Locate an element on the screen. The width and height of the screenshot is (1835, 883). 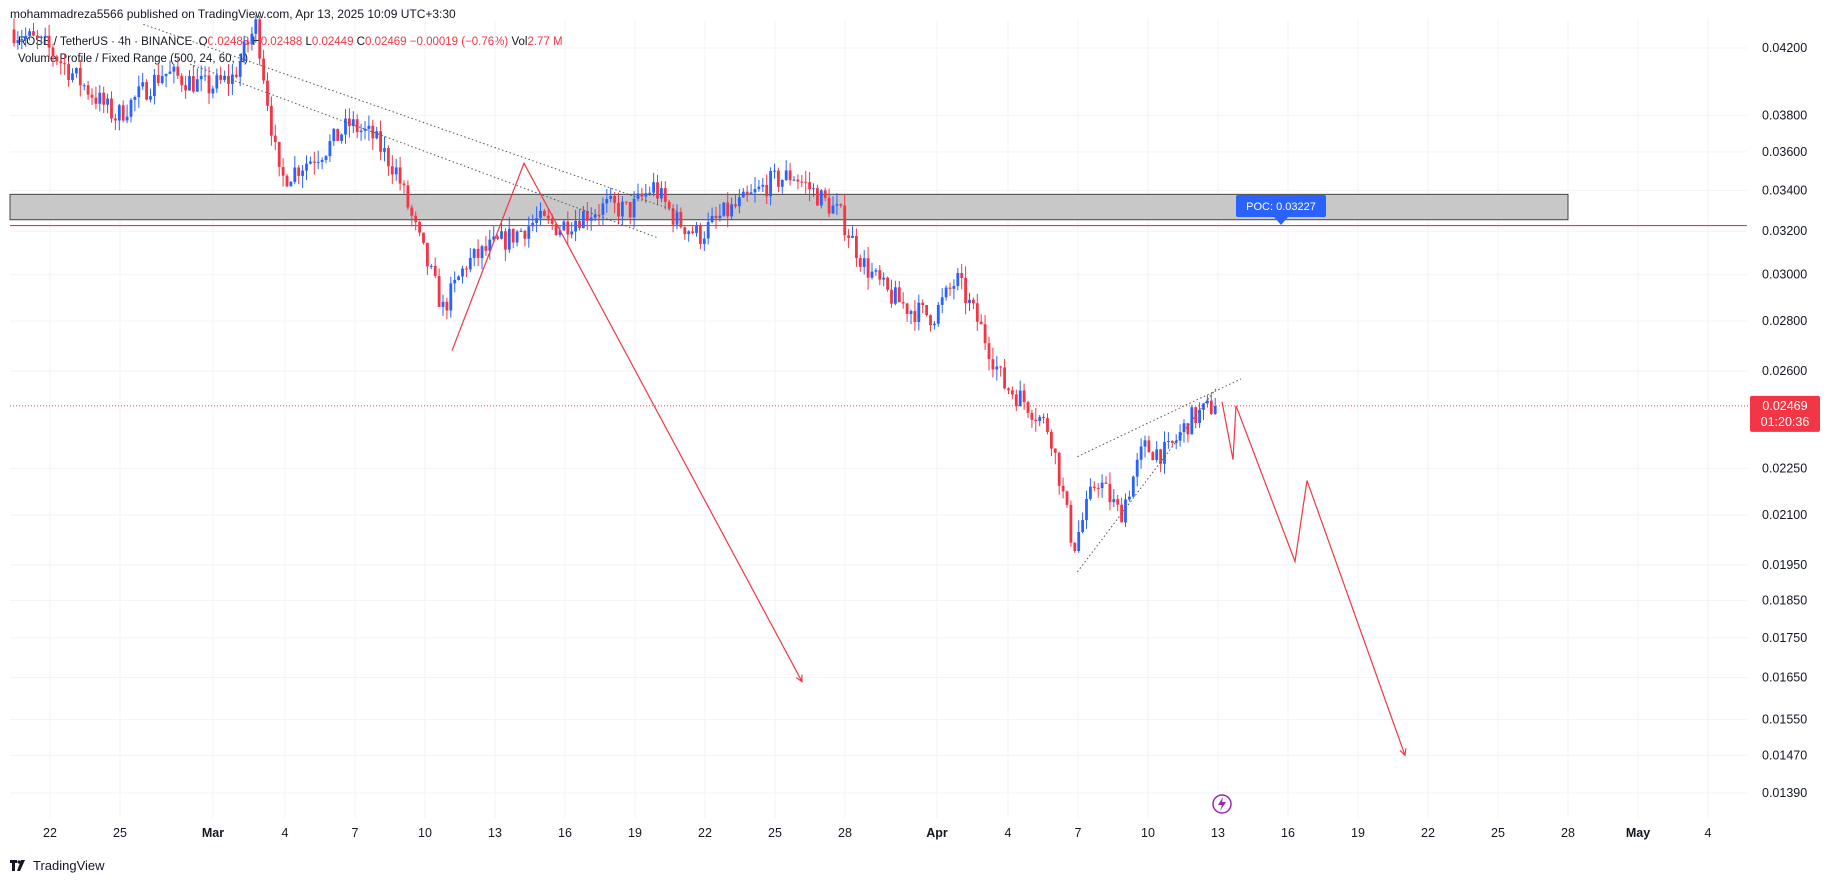
y-tick-label: 0.02800 is located at coordinates (1784, 321).